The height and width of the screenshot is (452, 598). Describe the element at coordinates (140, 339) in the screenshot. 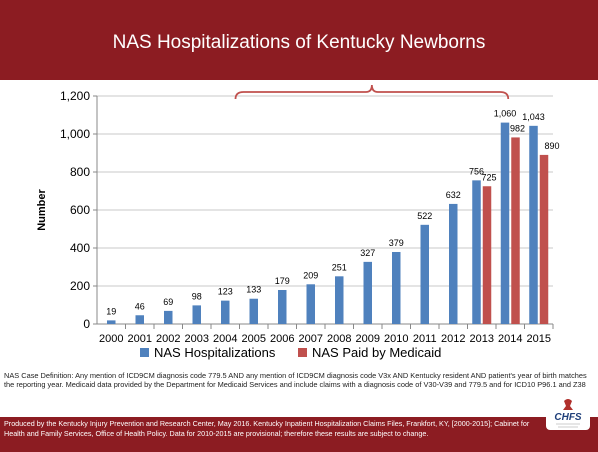

I see `x-tick-label: 2001` at that location.